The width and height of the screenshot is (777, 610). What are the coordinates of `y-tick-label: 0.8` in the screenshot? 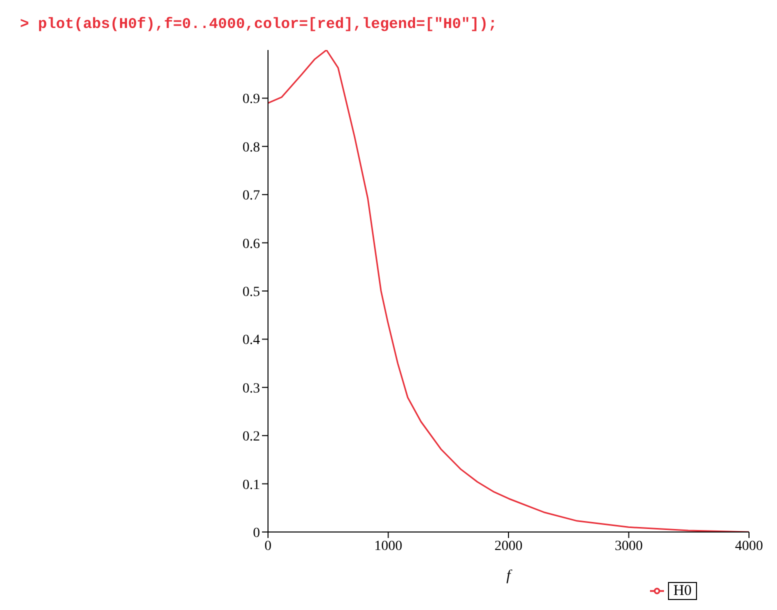 It's located at (251, 148).